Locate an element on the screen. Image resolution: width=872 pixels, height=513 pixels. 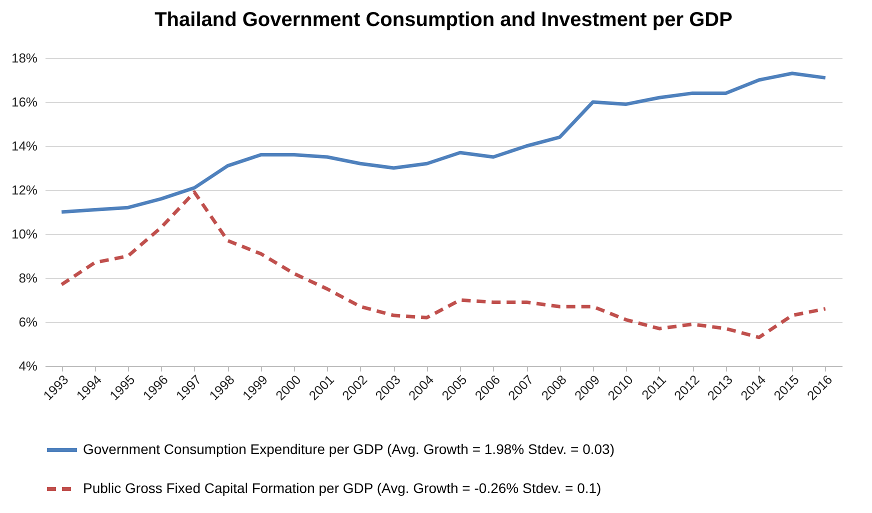
y-tick-label: 6% is located at coordinates (28, 322).